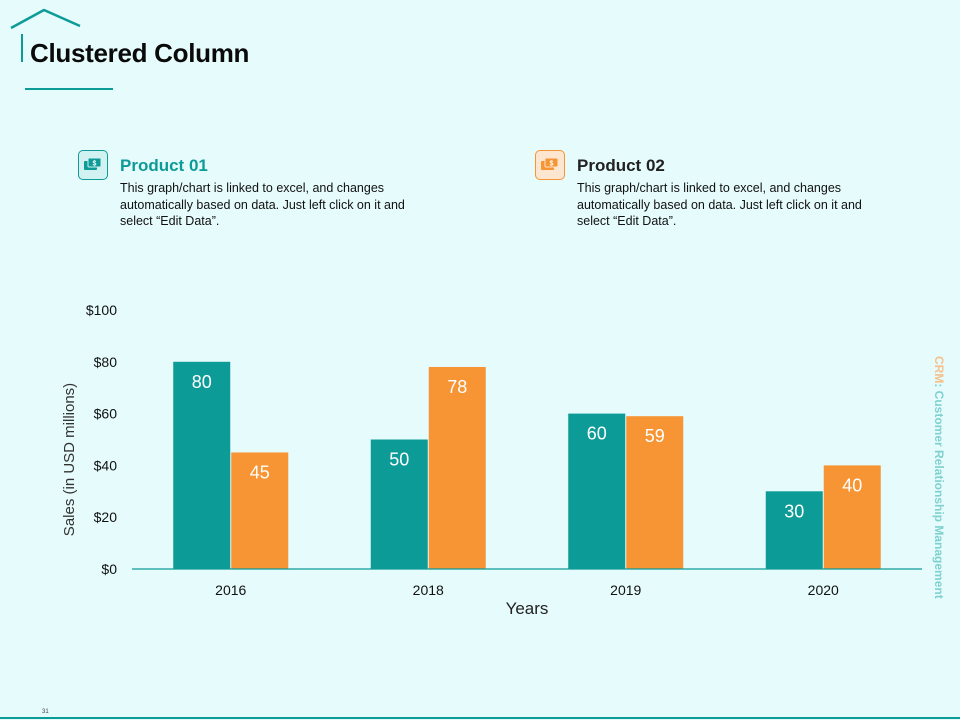 This screenshot has height=720, width=960. Describe the element at coordinates (101, 310) in the screenshot. I see `y-tick-label: $100` at that location.